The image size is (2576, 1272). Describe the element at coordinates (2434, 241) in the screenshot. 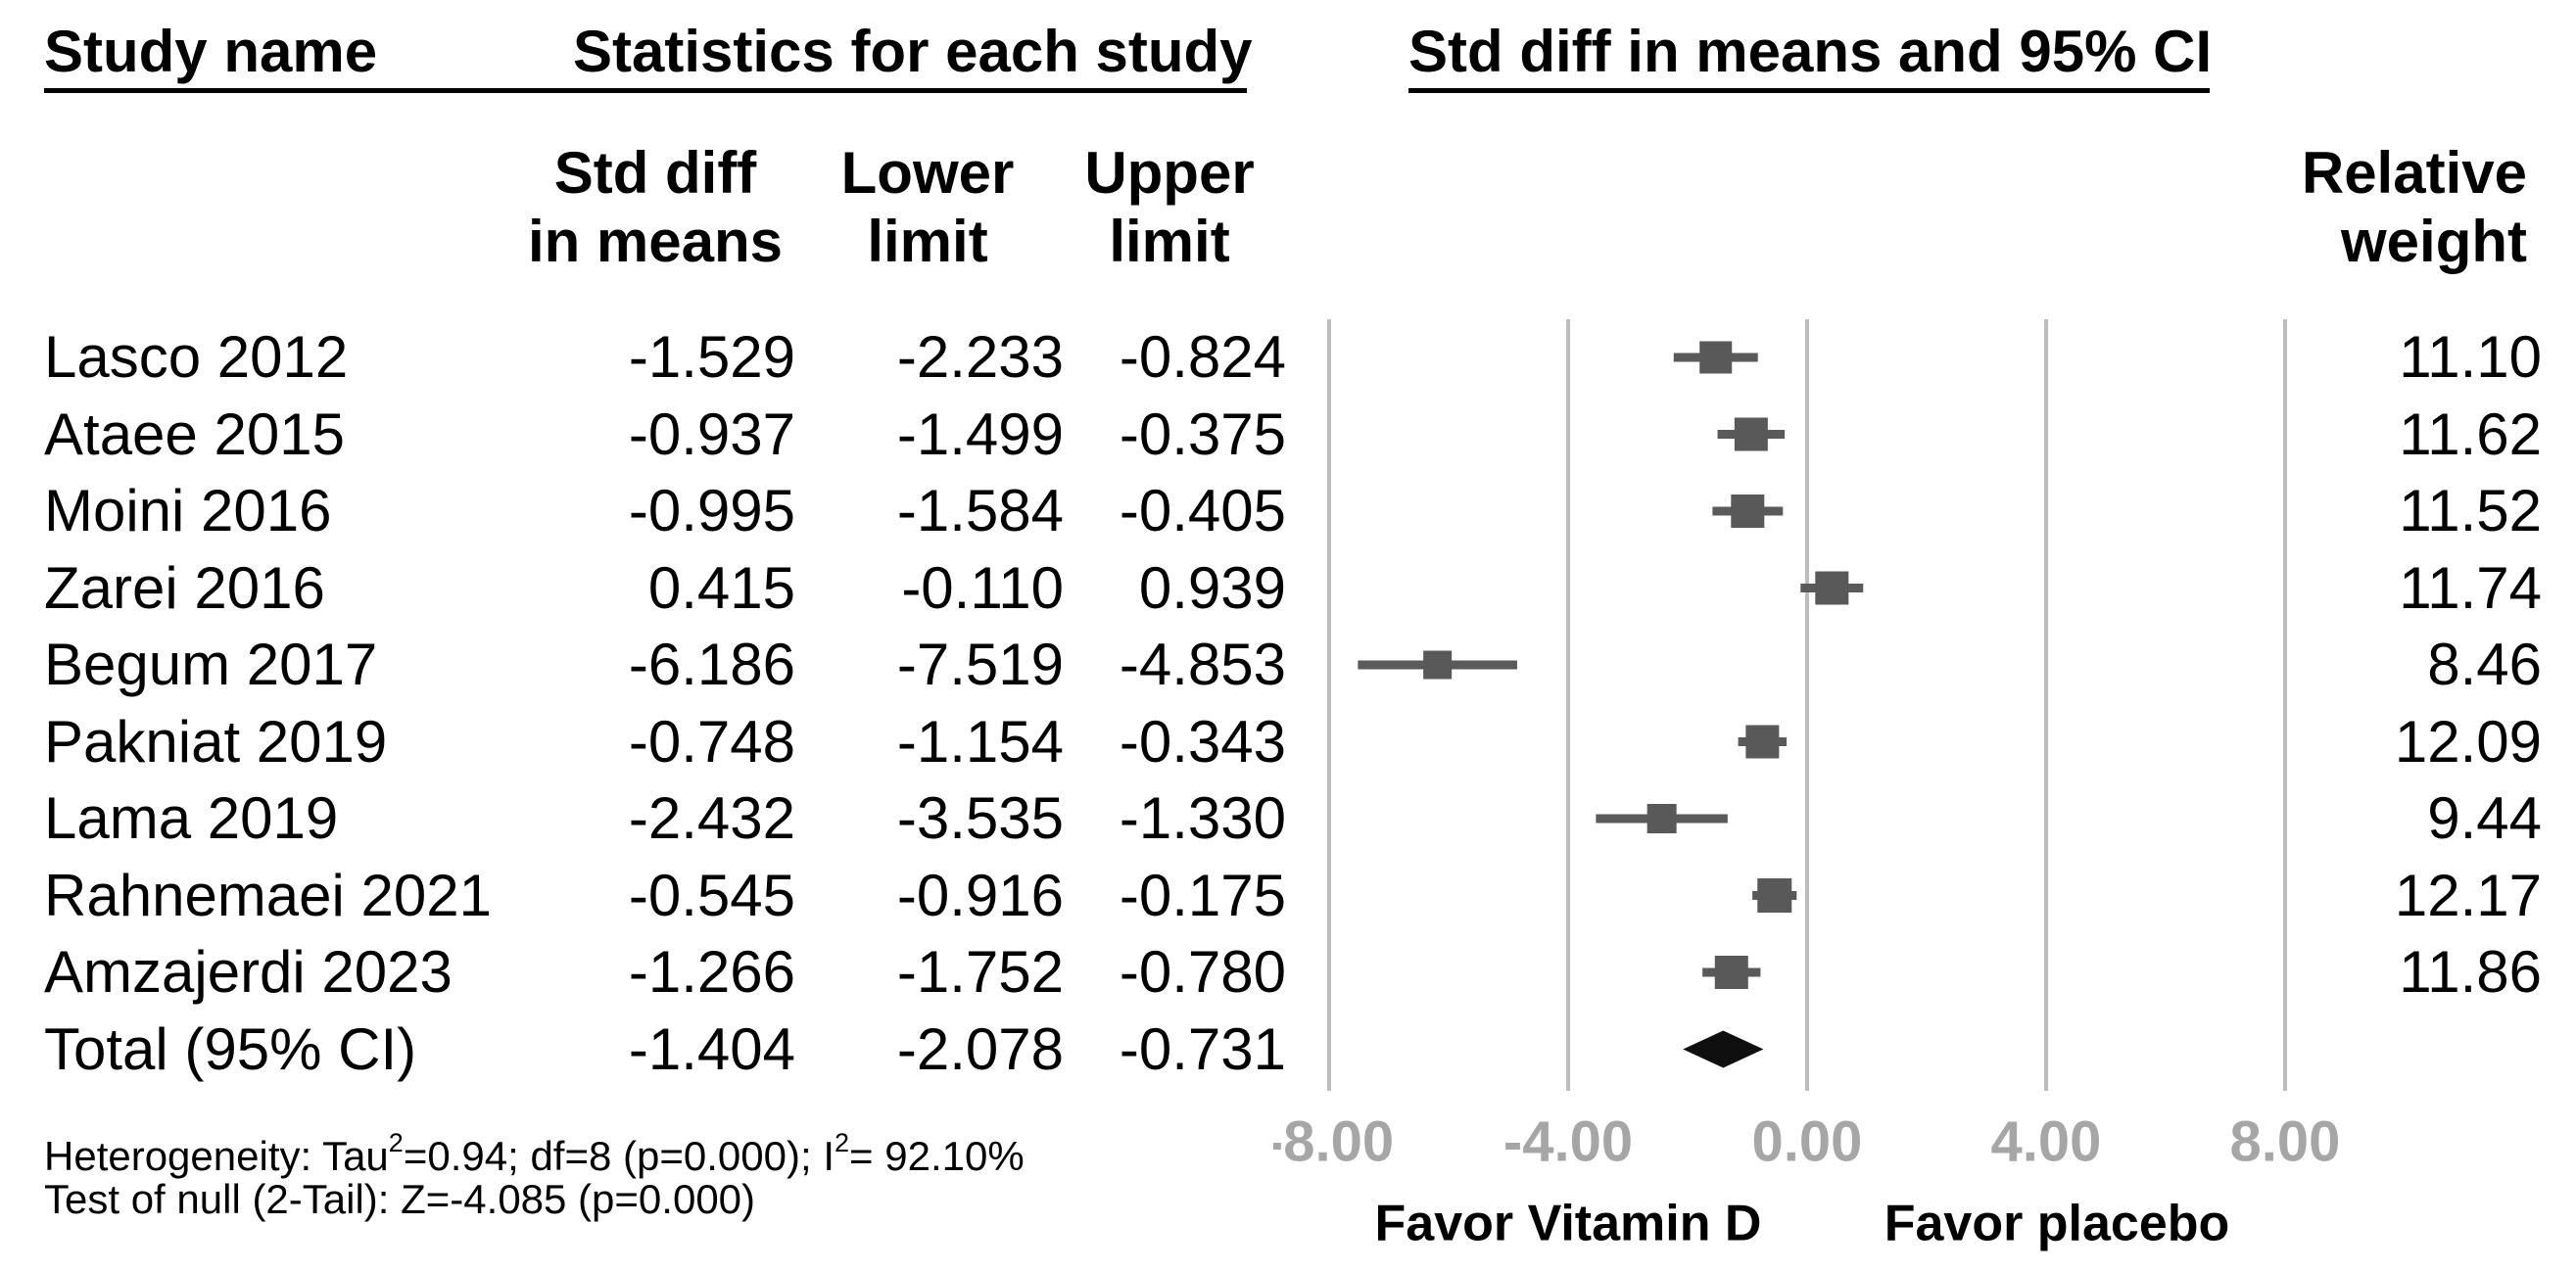

I see `subheader-line-2: weight` at that location.